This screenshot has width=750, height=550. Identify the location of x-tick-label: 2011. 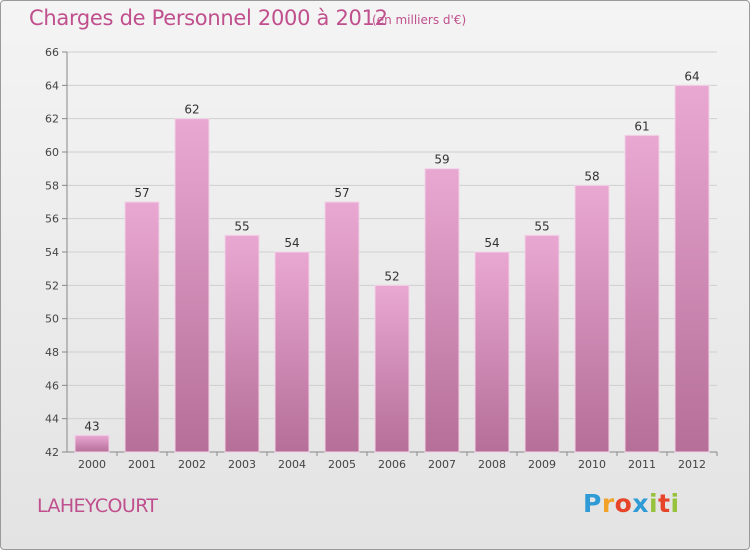
(642, 464).